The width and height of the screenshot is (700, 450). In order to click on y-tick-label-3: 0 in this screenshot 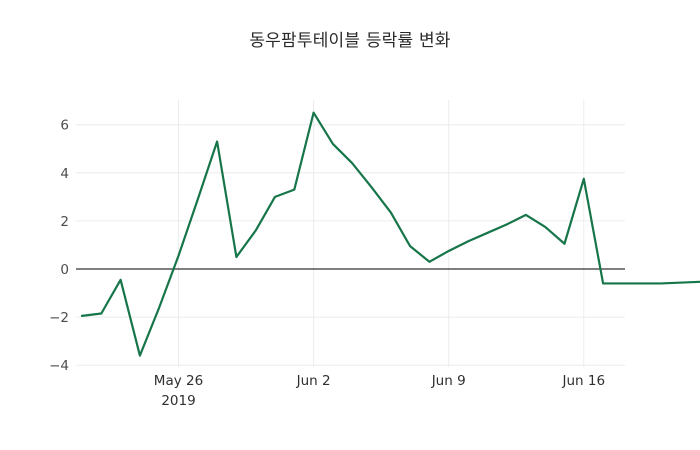, I will do `click(64, 270)`.